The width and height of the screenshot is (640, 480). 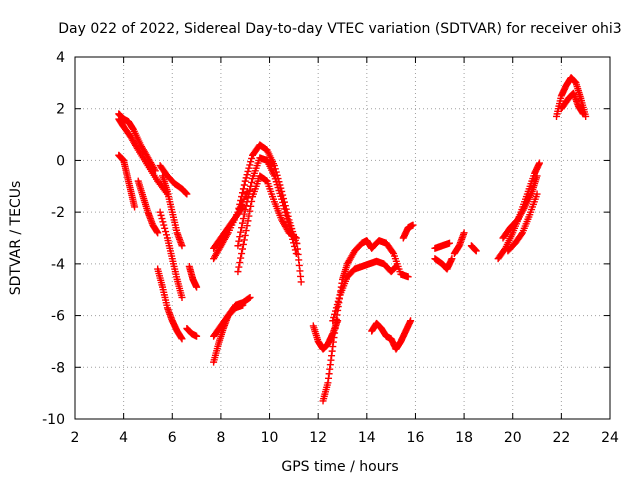 What do you see at coordinates (58, 317) in the screenshot?
I see `y-tick-label: -6` at bounding box center [58, 317].